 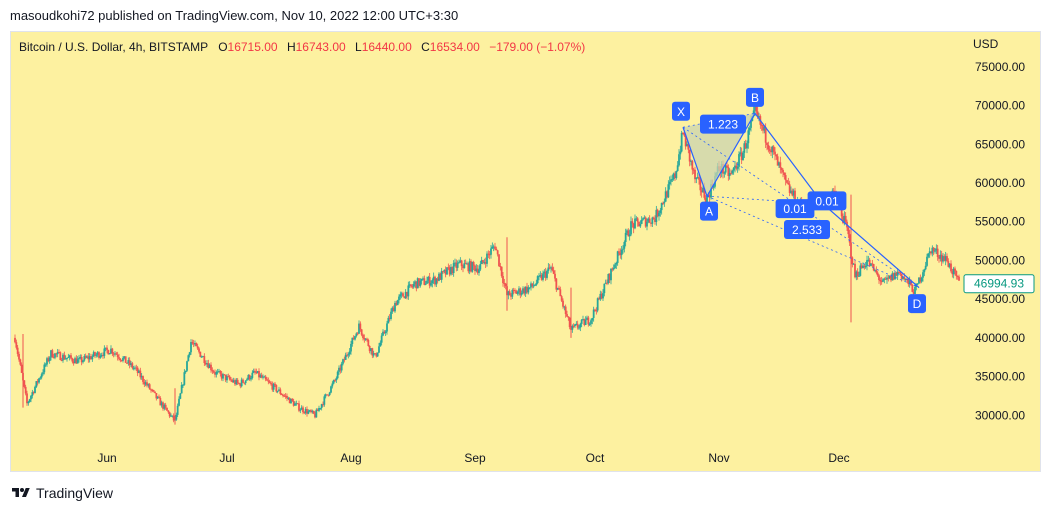 What do you see at coordinates (827, 201) in the screenshot?
I see `pattern-ratio-2: 0.01` at bounding box center [827, 201].